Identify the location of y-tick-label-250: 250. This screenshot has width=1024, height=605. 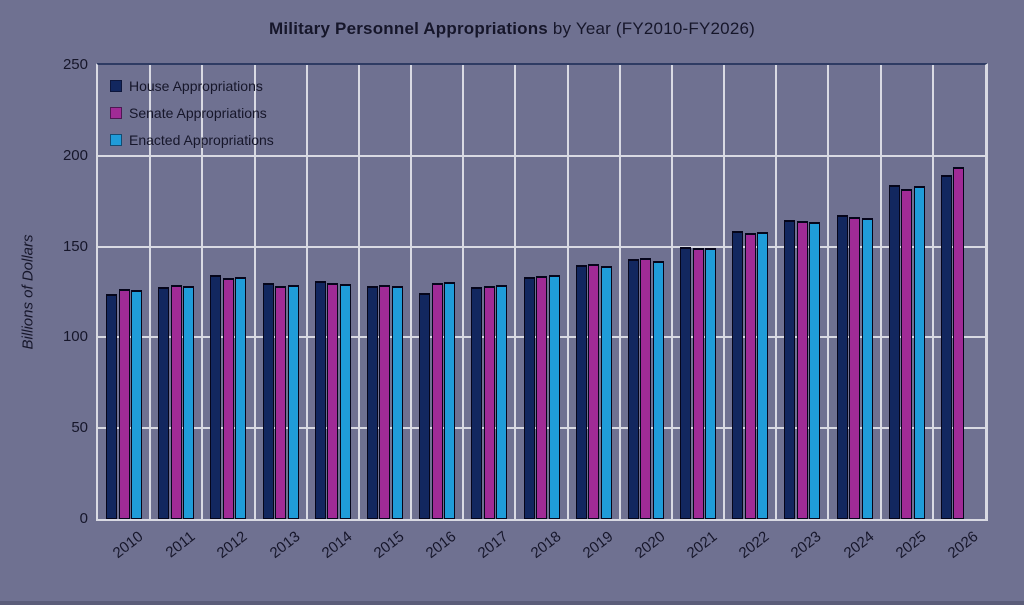
(75, 64).